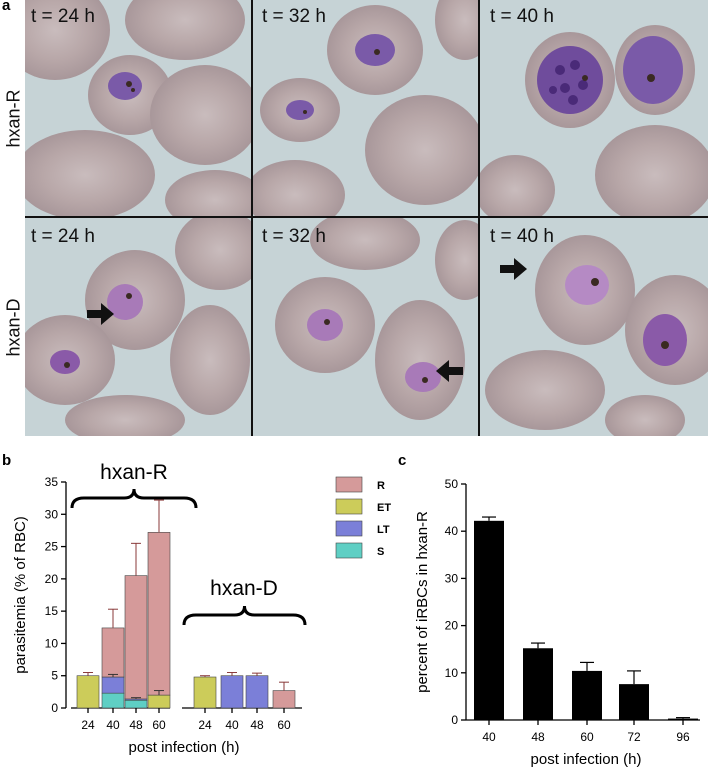 This screenshot has height=774, width=708. Describe the element at coordinates (52, 547) in the screenshot. I see `y-tick-label: 25` at that location.